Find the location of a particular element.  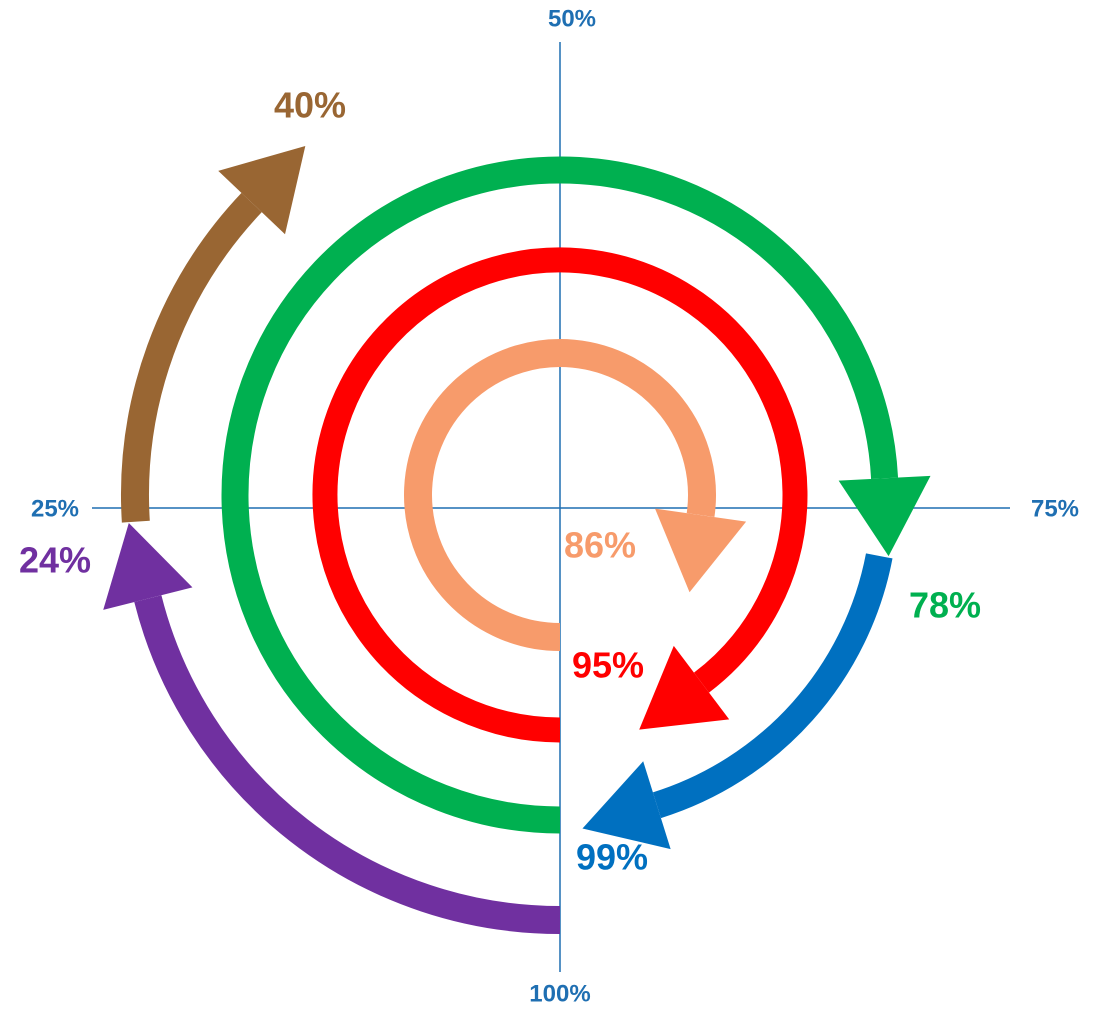

tick-label: 100% is located at coordinates (559, 993).